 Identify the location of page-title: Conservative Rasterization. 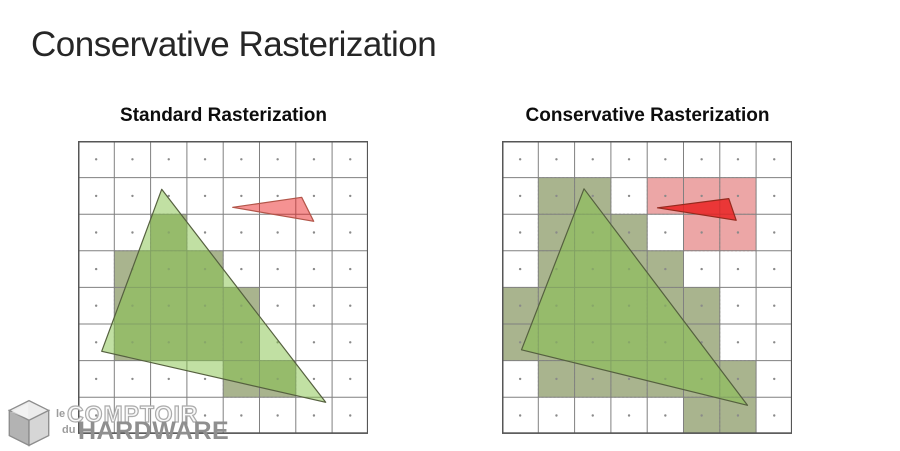
(234, 45).